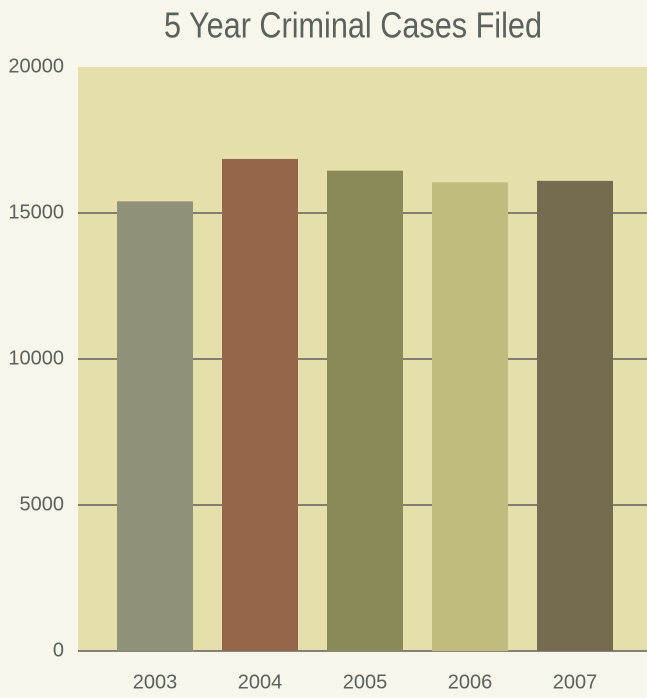  What do you see at coordinates (36, 212) in the screenshot?
I see `y-tick-label: 15000` at bounding box center [36, 212].